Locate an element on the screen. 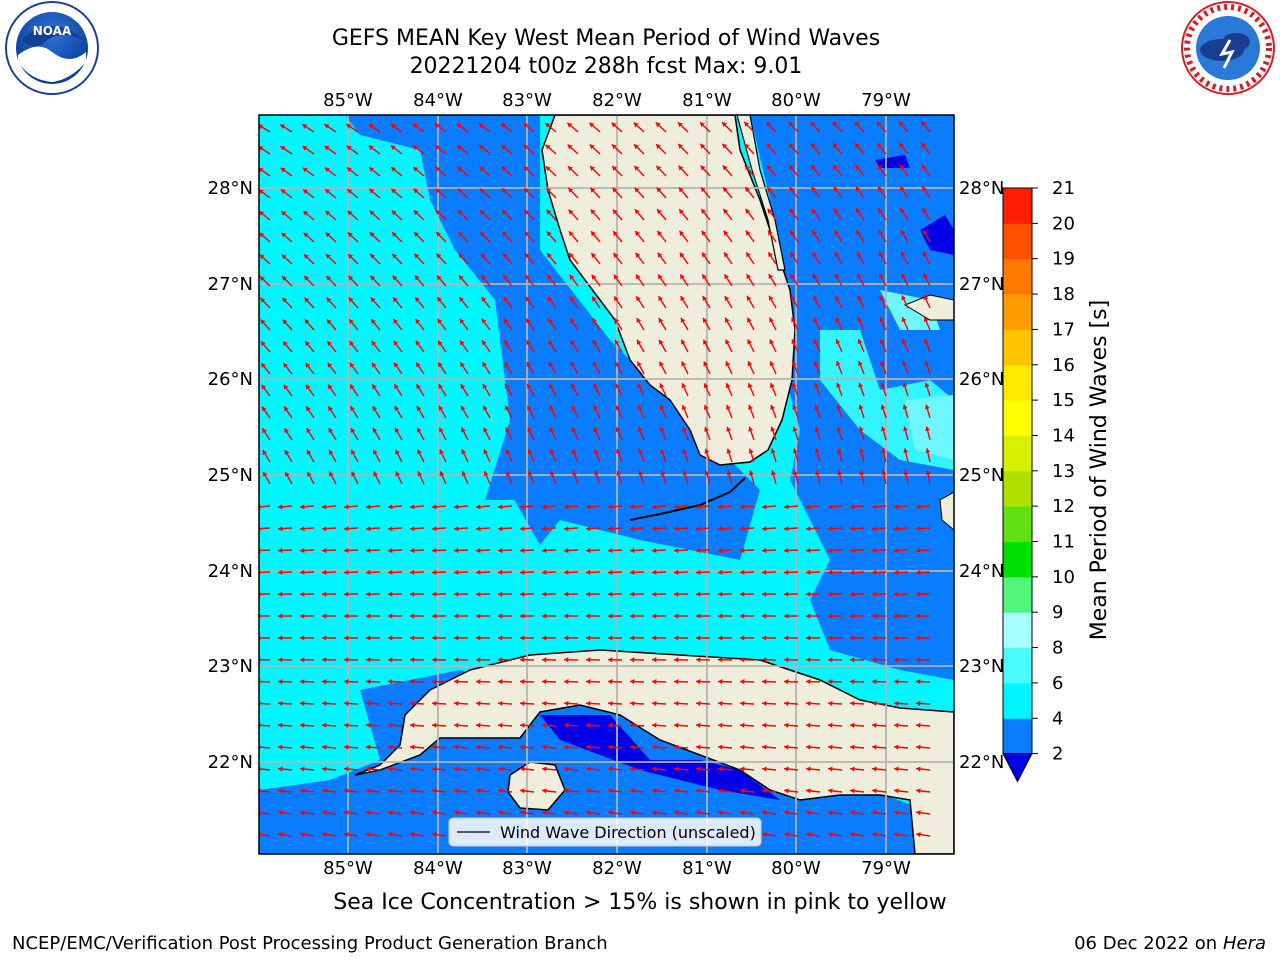 This screenshot has height=960, width=1280. colorbar-tick-label: 17 is located at coordinates (1063, 329).